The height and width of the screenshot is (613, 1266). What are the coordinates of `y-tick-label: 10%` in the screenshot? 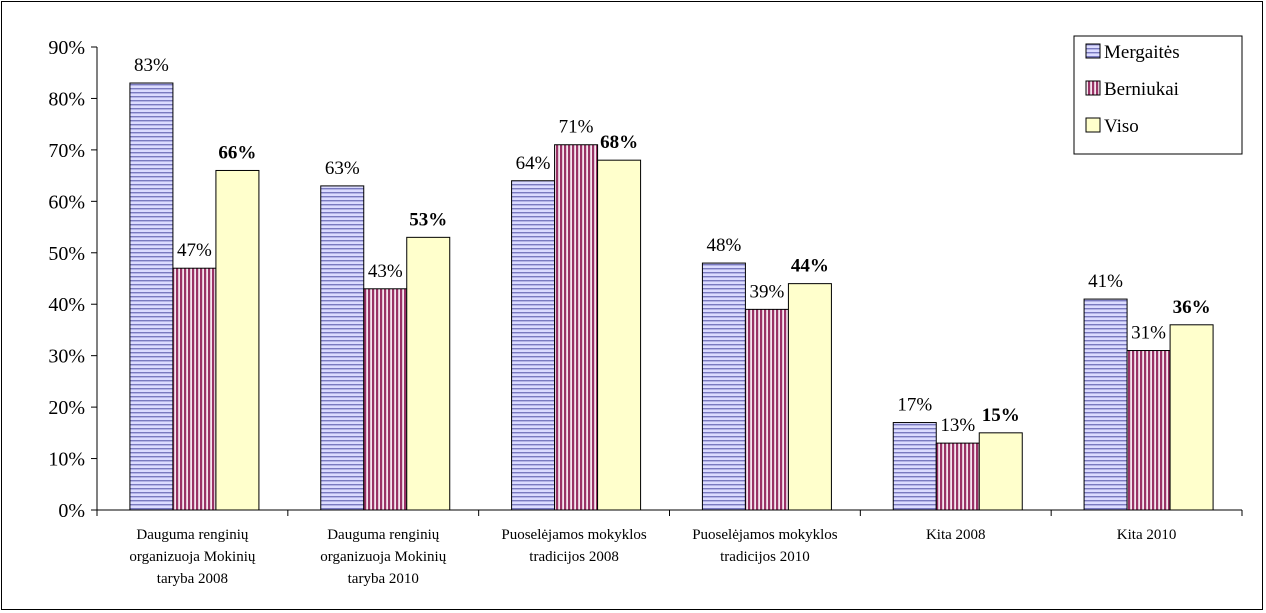 It's located at (66, 460).